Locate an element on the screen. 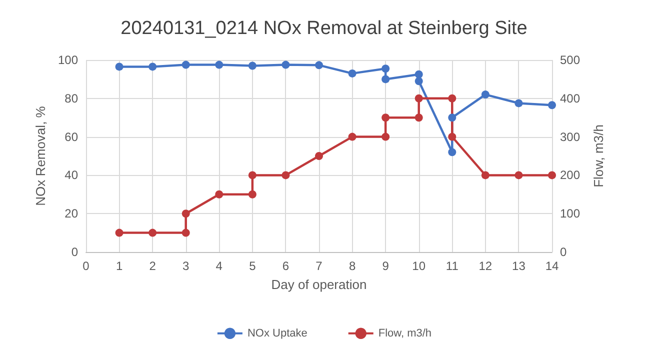 The width and height of the screenshot is (648, 364). x-tick-label: 12 is located at coordinates (485, 266).